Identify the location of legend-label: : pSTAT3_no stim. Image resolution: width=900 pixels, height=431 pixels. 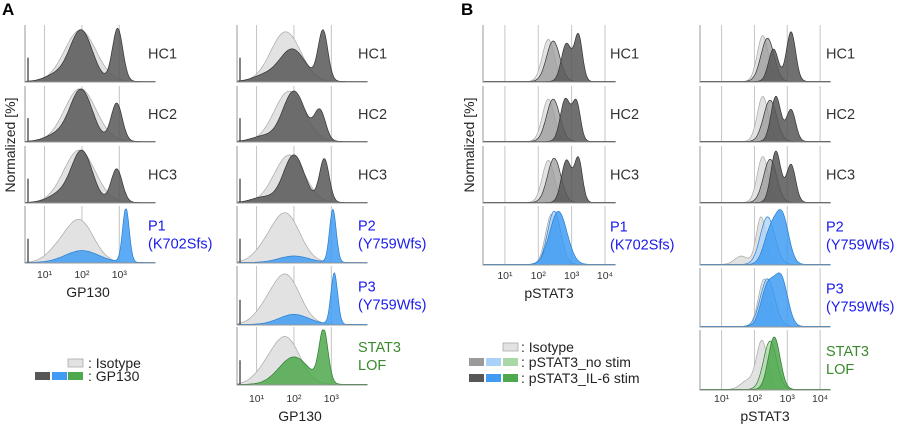
(576, 362).